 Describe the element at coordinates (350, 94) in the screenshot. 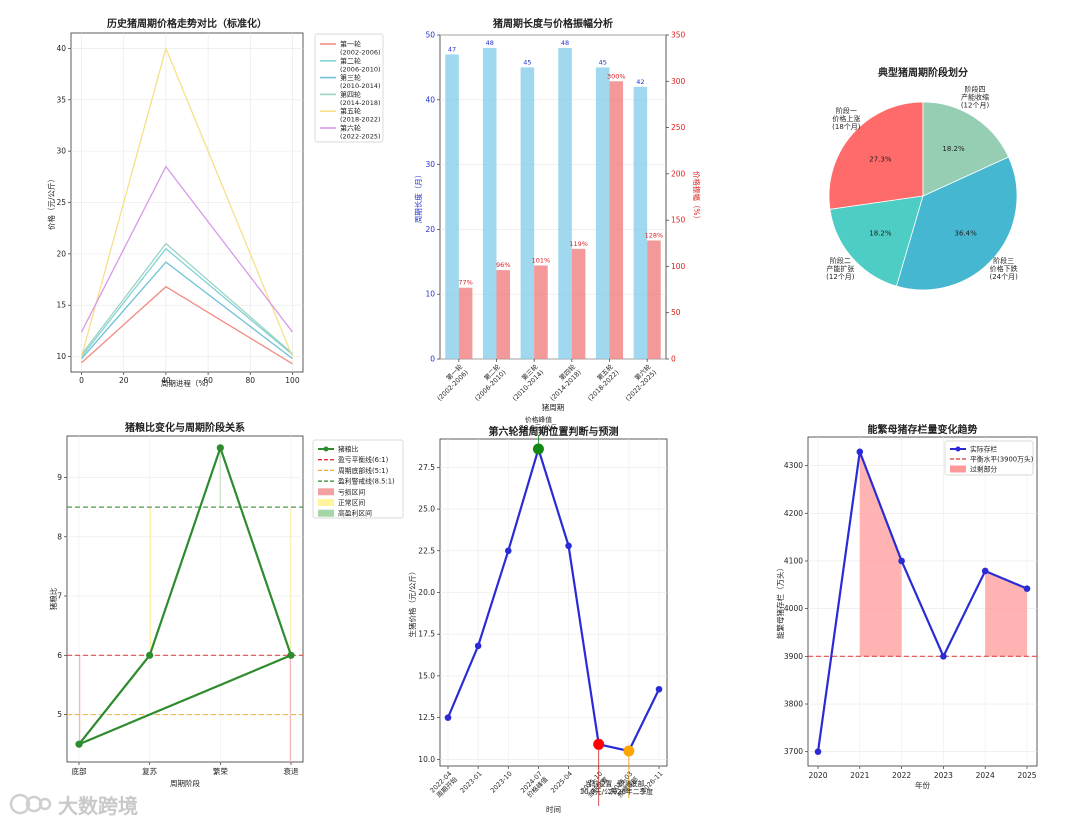

I see `legend-label: 第四轮` at that location.